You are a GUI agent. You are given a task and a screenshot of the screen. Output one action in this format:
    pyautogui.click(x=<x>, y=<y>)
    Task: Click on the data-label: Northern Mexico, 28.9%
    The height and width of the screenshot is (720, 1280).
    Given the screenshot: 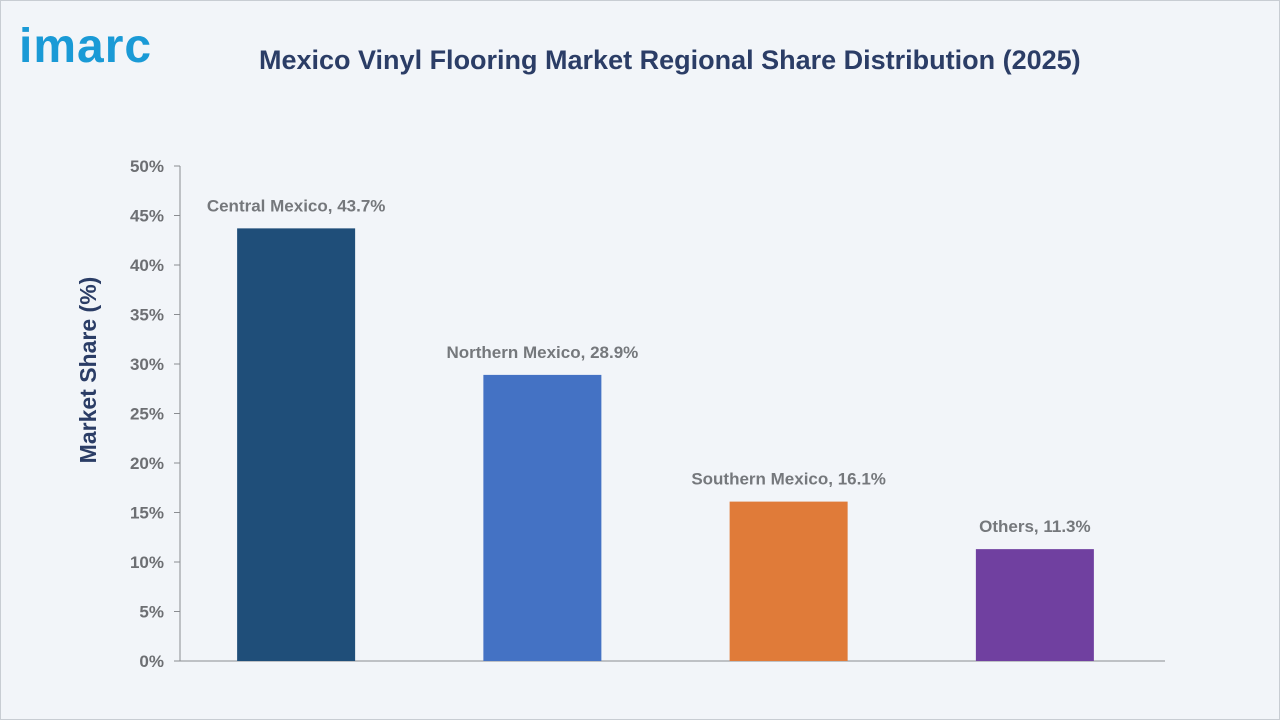 What is the action you would take?
    pyautogui.click(x=542, y=352)
    